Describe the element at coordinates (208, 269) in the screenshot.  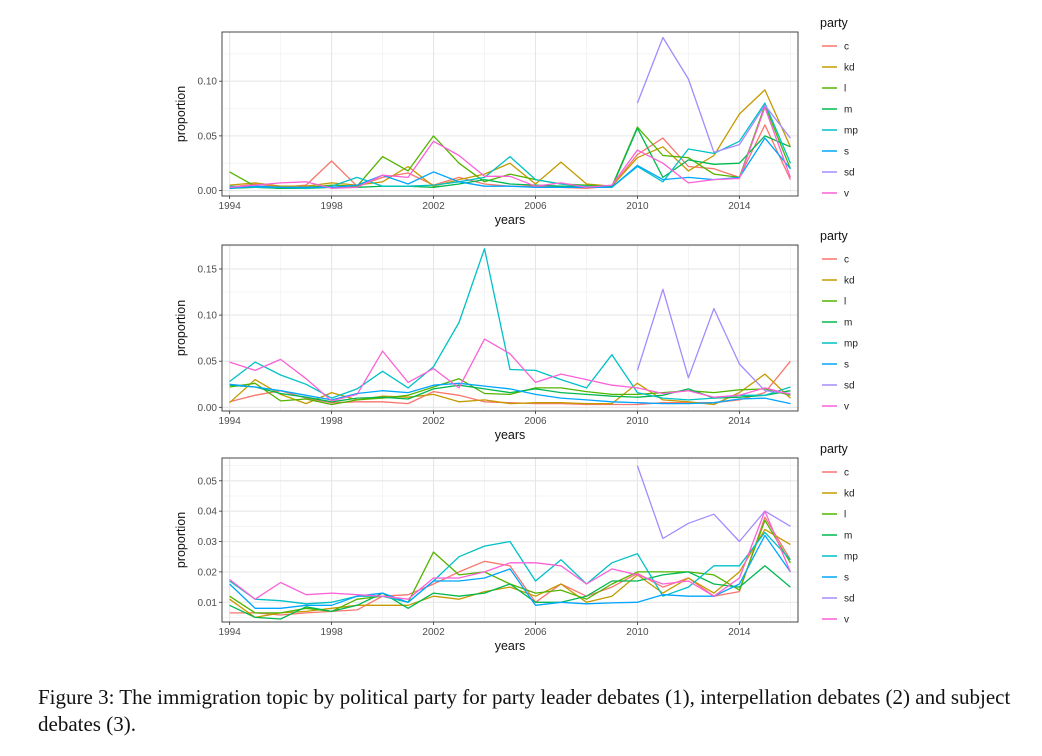
I see `y-tick-label: 0.15` at that location.